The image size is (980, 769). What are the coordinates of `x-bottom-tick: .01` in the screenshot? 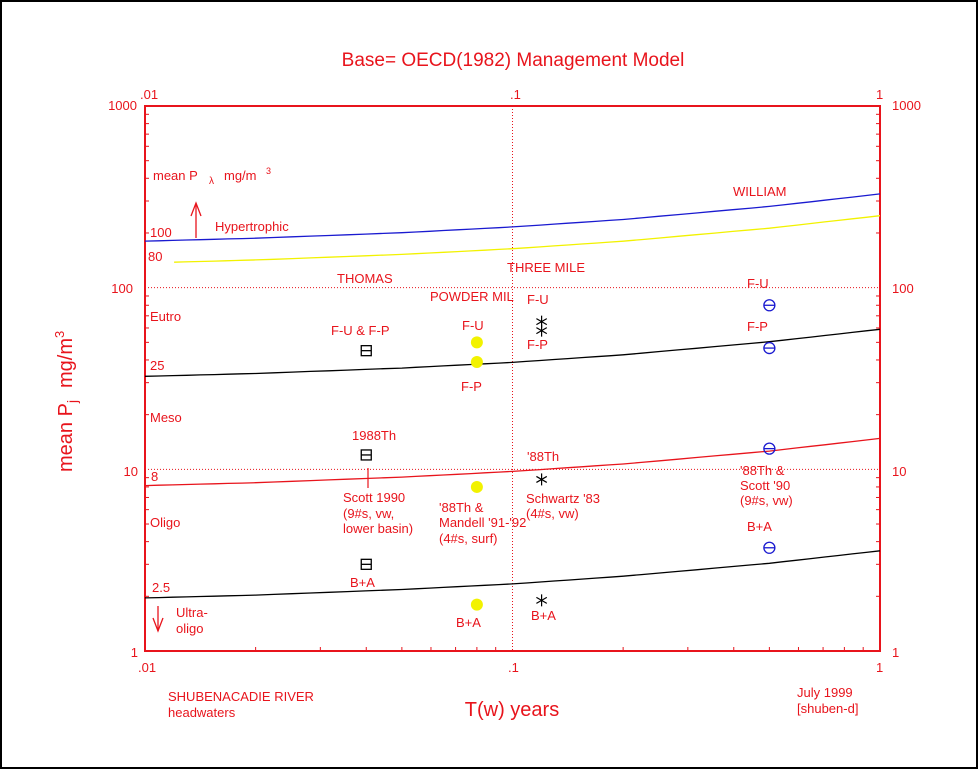 It's located at (147, 667).